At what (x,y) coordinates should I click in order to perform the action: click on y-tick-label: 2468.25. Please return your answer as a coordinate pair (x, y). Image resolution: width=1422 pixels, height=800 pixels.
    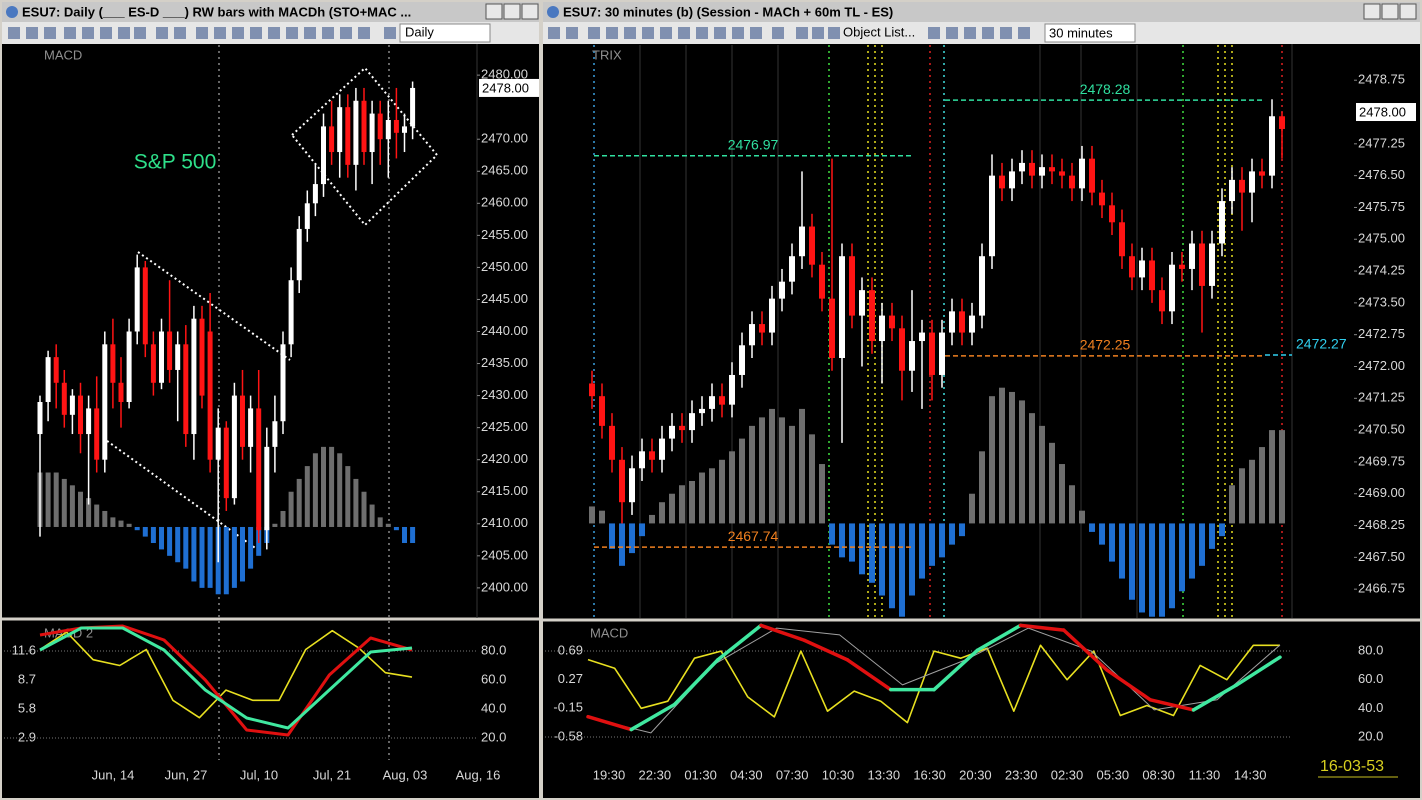
    Looking at the image, I should click on (1381, 524).